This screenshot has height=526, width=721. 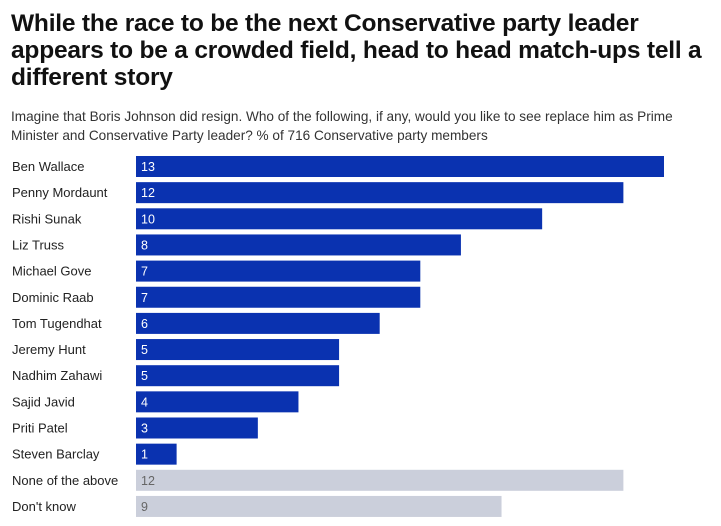 I want to click on value-label-penny-mordaunt: 12, so click(x=148, y=193).